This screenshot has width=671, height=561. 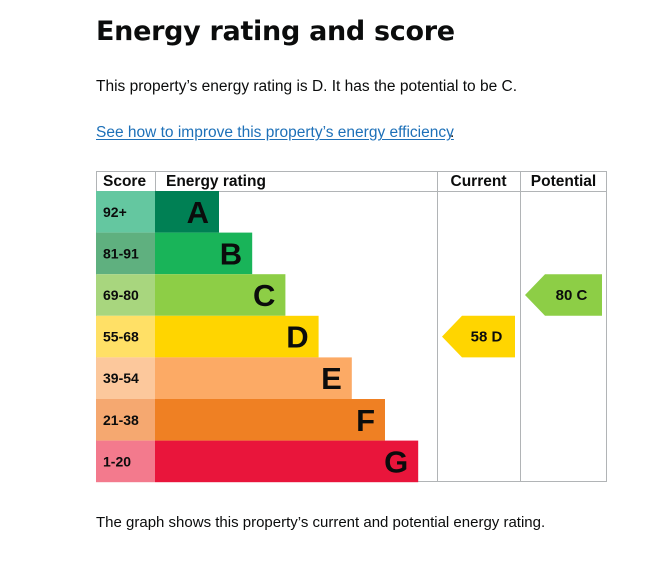 I want to click on score-range-label: 69-80, so click(x=121, y=295).